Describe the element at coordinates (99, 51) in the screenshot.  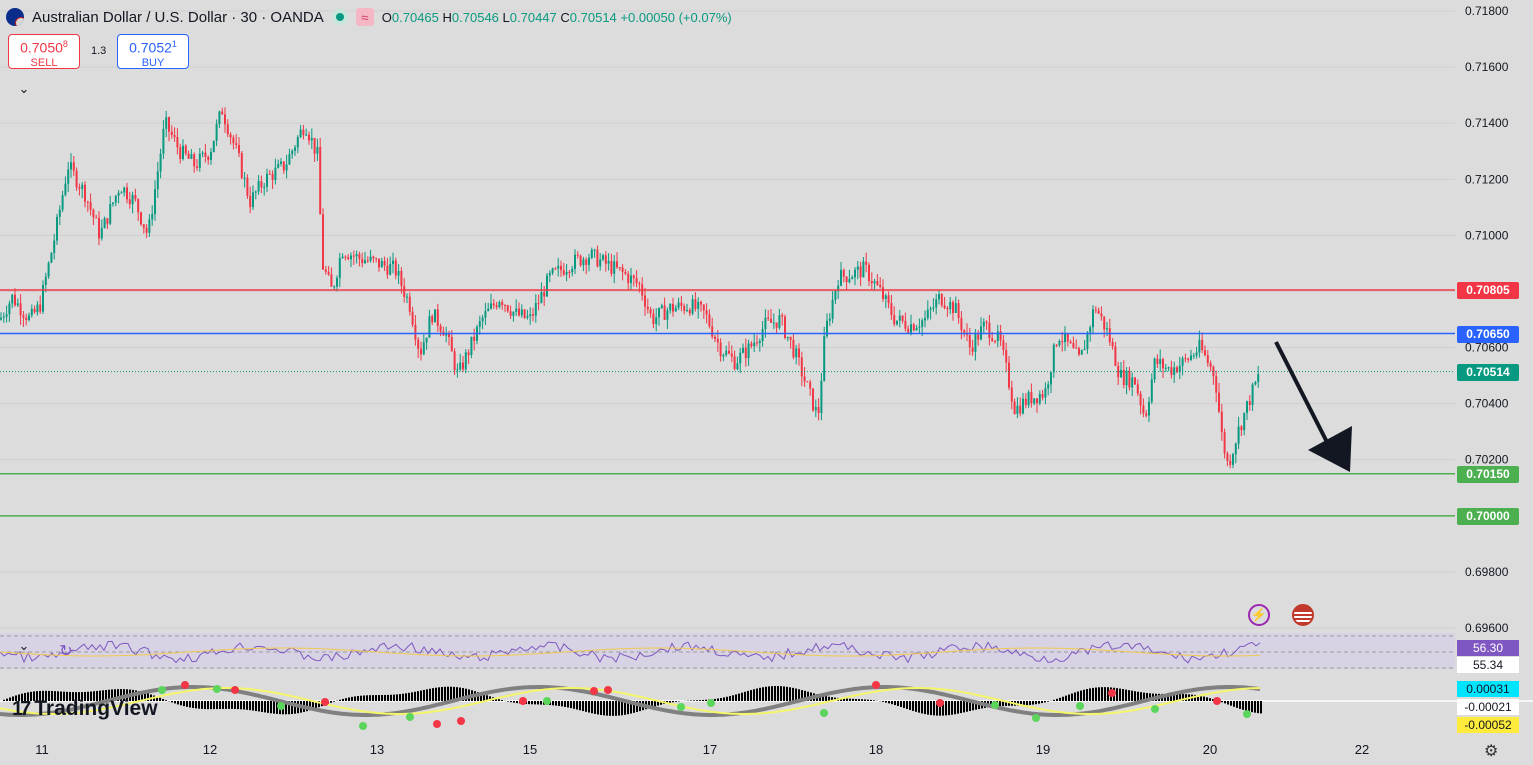
I see `spread-value: 1.3` at that location.